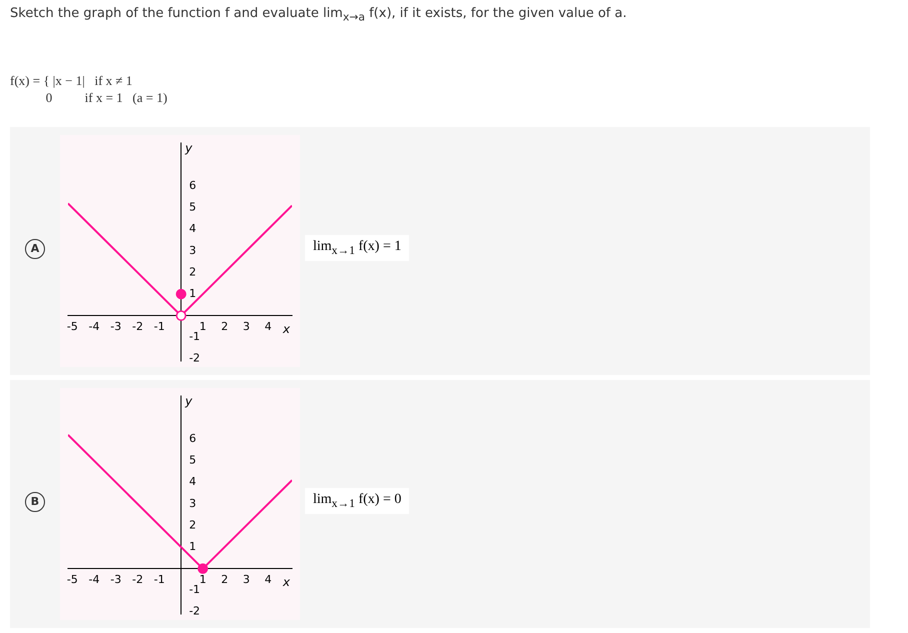  Describe the element at coordinates (89, 89) in the screenshot. I see `chart-subtitle: f(x) = { |x − 1| if x ≠ 1 0 if x = 1 (a = 1)` at that location.